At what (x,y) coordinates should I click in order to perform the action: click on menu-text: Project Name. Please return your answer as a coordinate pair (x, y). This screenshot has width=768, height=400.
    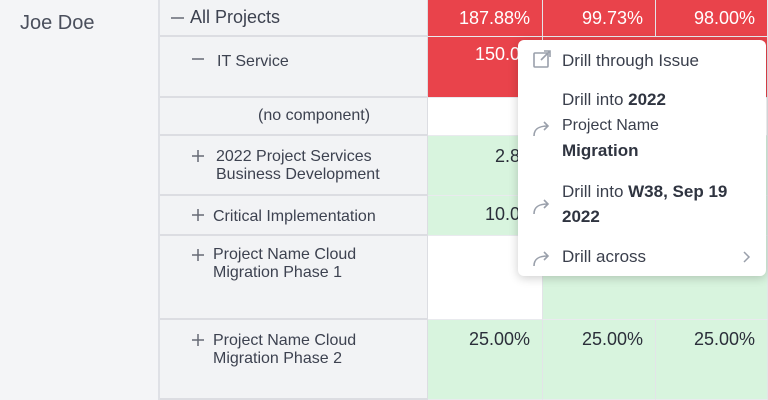
    Looking at the image, I should click on (610, 125).